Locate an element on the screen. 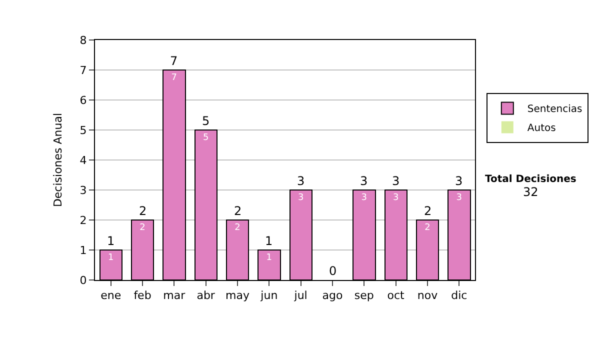 The height and width of the screenshot is (340, 600). x-tick-label: oct is located at coordinates (396, 295).